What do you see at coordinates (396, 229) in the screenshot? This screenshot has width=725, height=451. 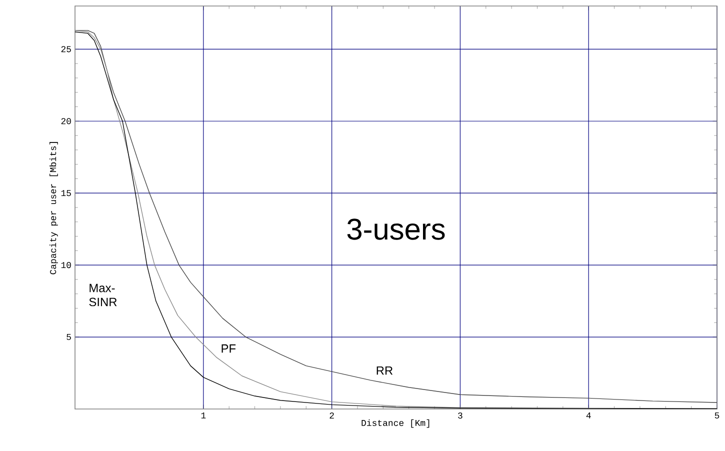 I see `annotation: 3-users` at bounding box center [396, 229].